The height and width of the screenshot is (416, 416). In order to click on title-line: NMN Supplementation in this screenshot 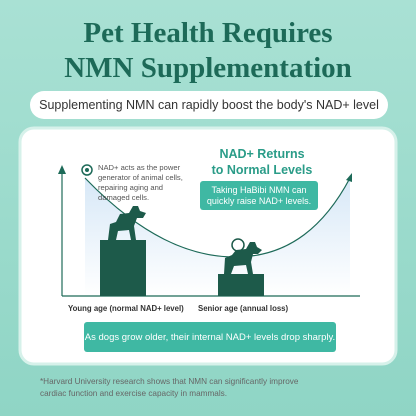, I will do `click(208, 68)`.